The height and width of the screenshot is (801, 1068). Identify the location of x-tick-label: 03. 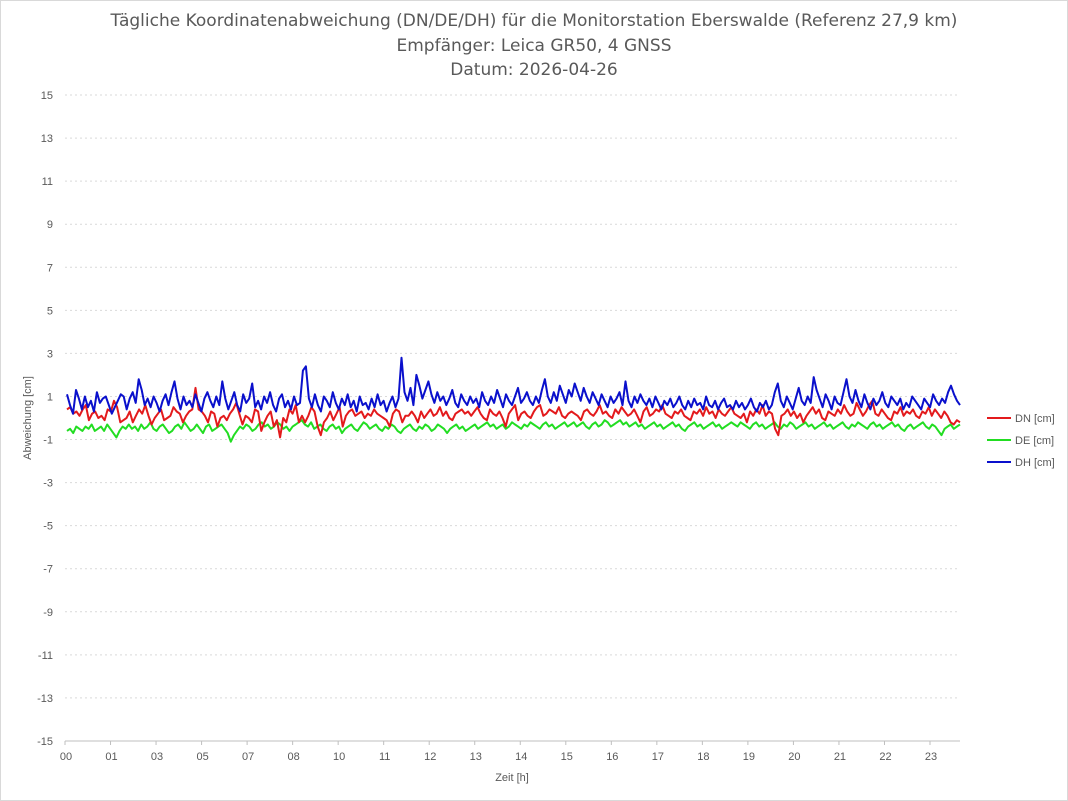
(157, 757).